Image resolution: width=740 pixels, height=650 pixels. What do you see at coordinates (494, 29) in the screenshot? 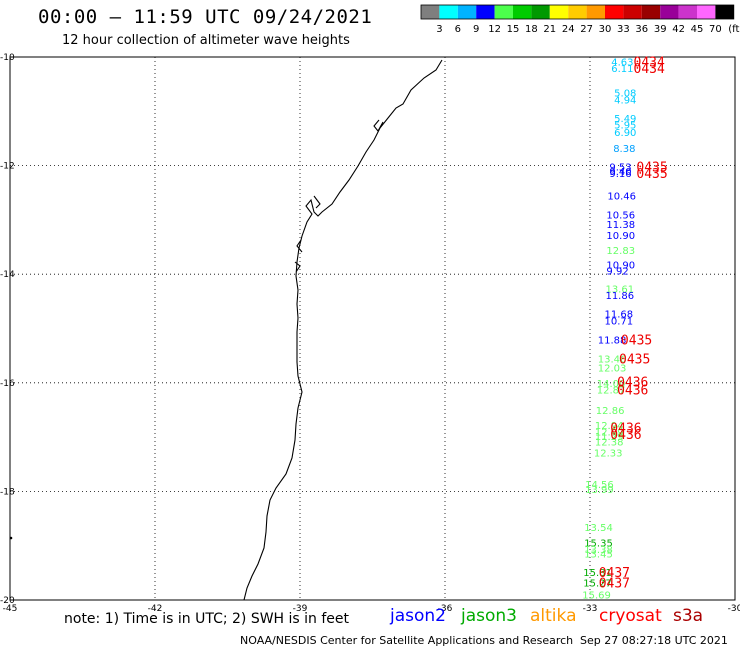
I see `colorbar-tick-label: 12` at bounding box center [494, 29].